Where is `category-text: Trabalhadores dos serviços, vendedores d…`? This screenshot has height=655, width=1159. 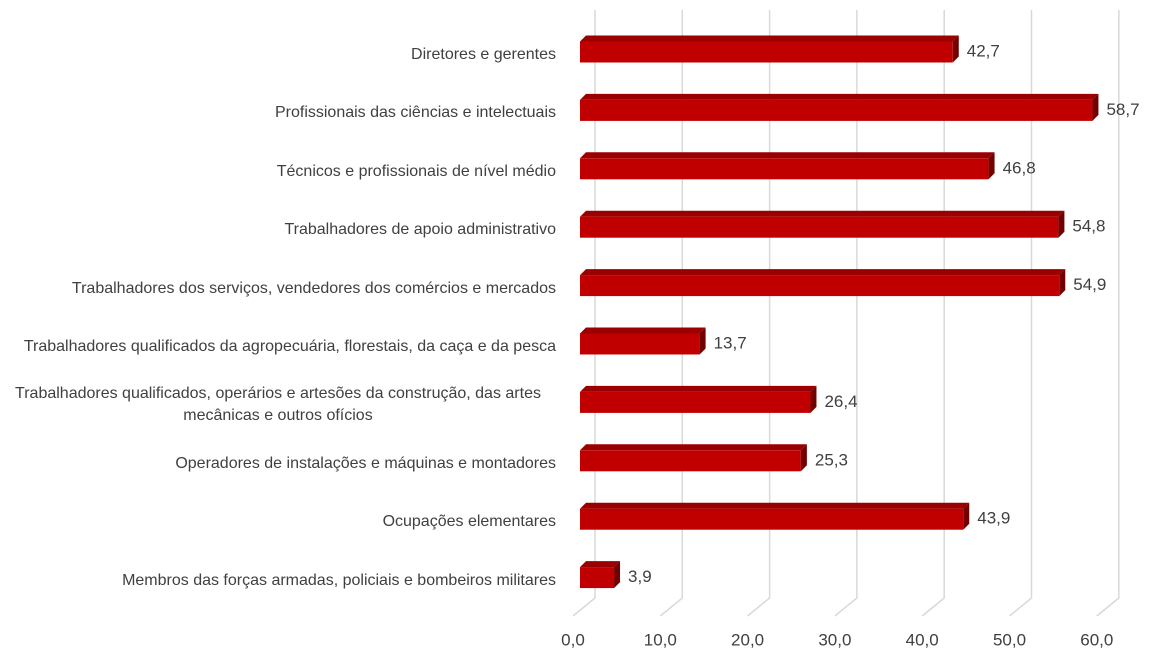 category-text: Trabalhadores dos serviços, vendedores d… is located at coordinates (313, 288).